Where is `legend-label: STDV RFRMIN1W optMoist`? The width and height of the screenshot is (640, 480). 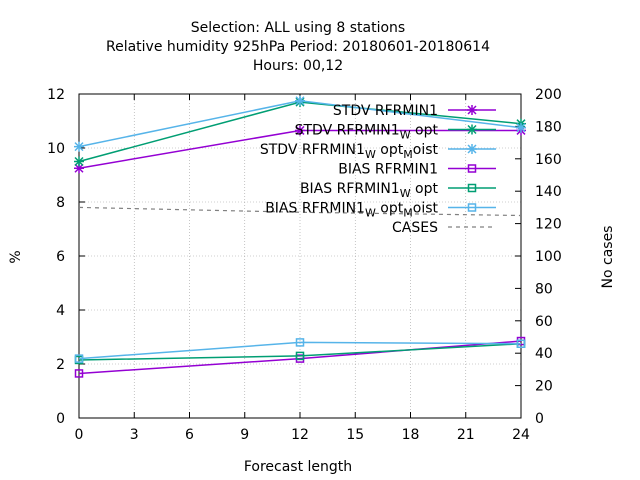
legend-label: STDV RFRMIN1W optMoist is located at coordinates (349, 151).